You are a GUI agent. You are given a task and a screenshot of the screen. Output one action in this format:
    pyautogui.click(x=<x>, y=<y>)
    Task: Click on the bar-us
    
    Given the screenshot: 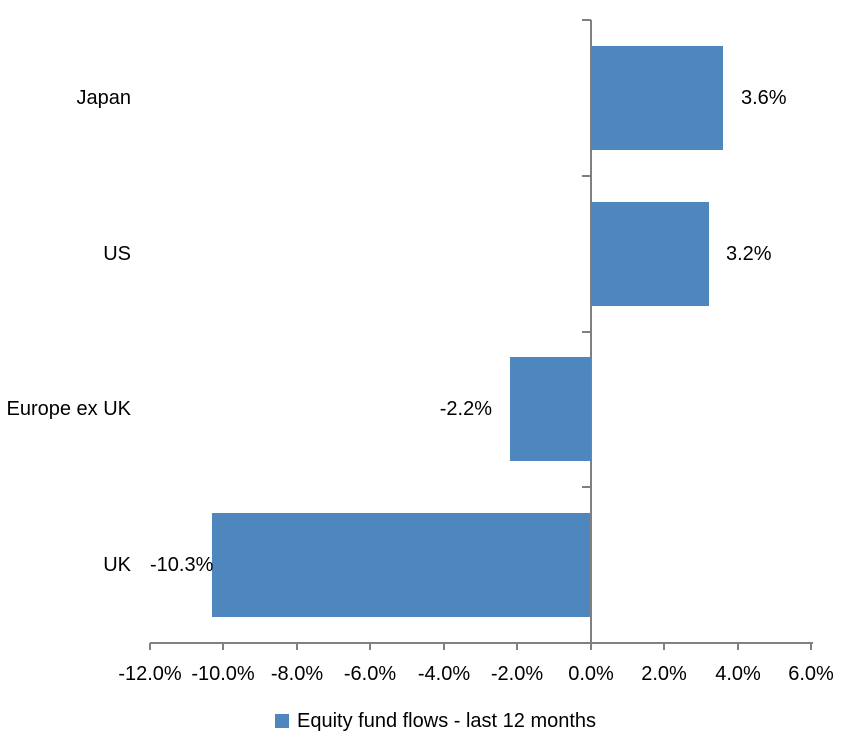 What is the action you would take?
    pyautogui.click(x=650, y=254)
    